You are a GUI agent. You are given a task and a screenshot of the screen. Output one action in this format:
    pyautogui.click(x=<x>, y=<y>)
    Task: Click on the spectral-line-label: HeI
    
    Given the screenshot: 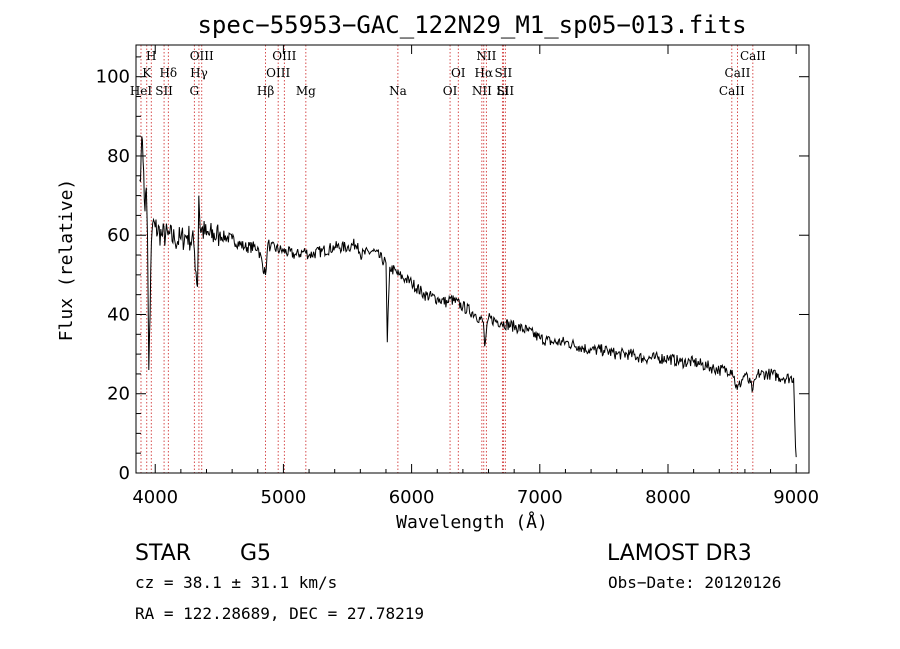 What is the action you would take?
    pyautogui.click(x=141, y=91)
    